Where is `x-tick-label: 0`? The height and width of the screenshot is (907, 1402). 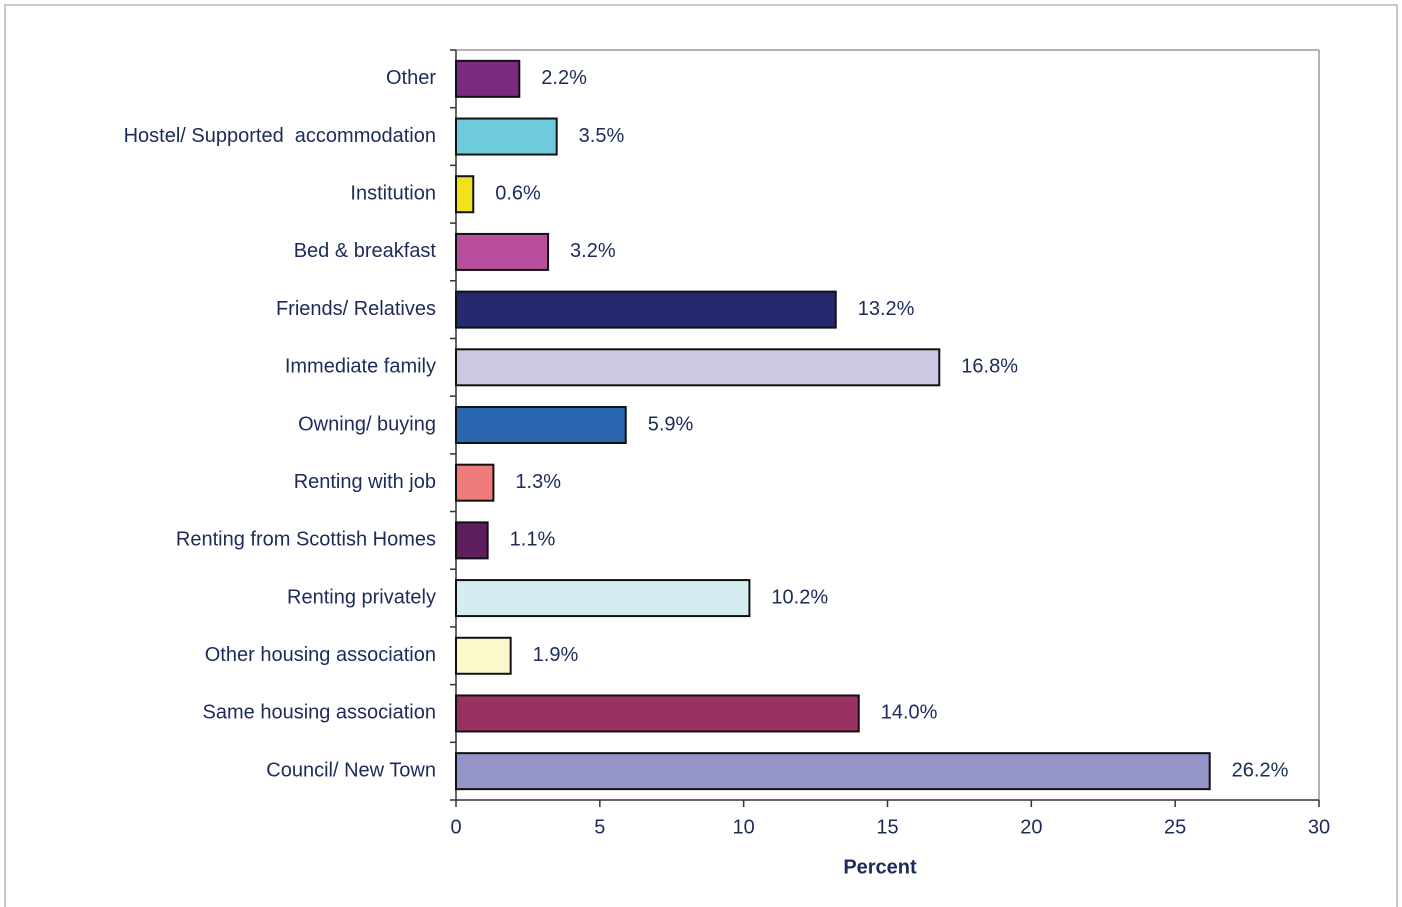
x-tick-label: 0 is located at coordinates (455, 827).